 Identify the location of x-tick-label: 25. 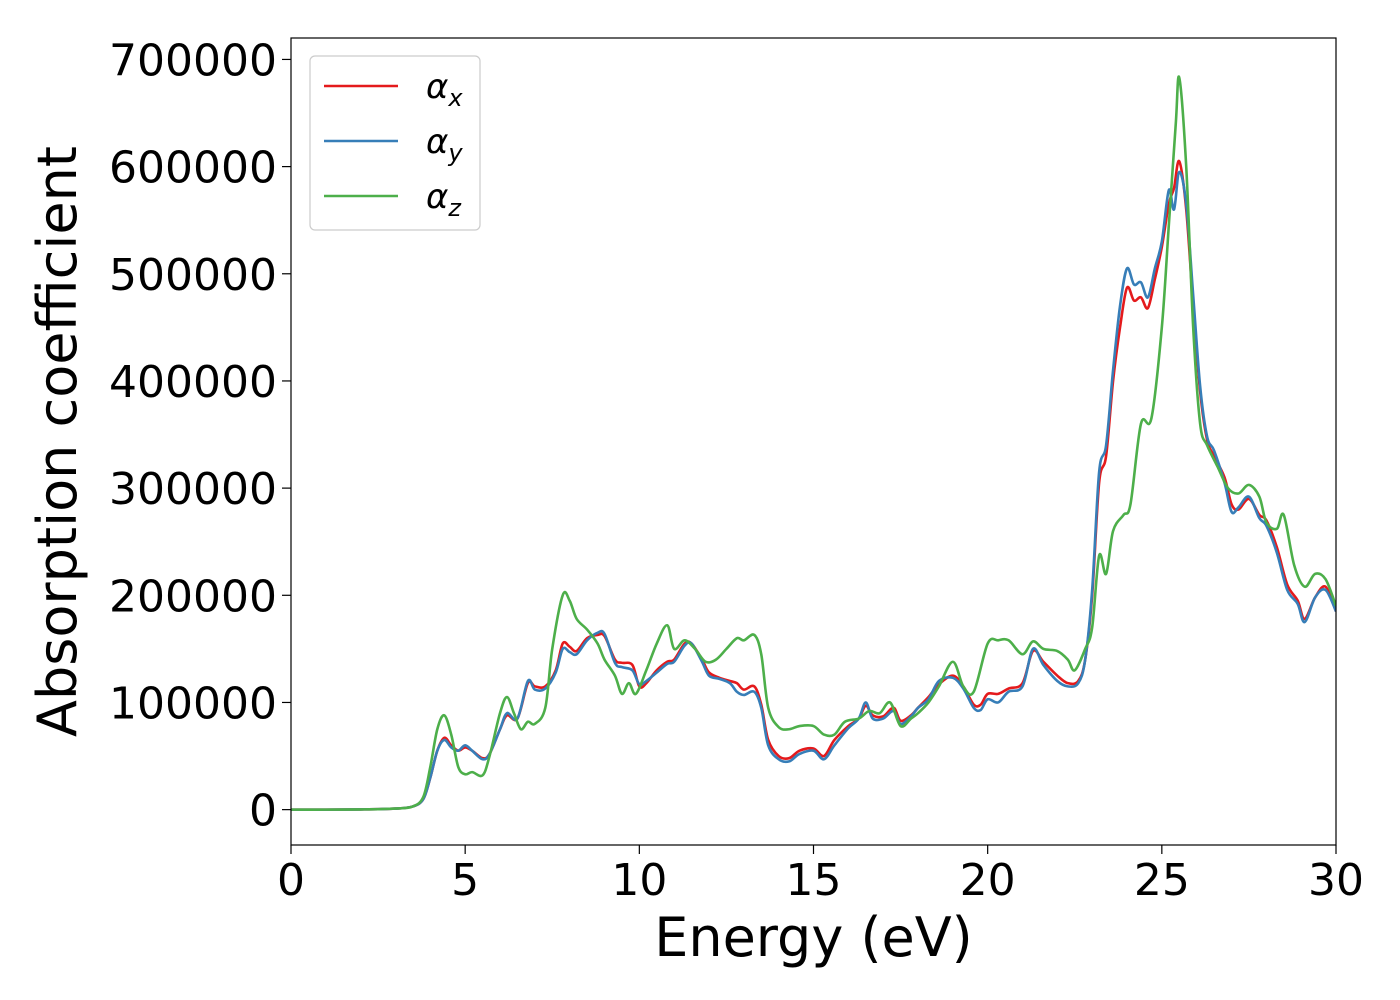
(1162, 880).